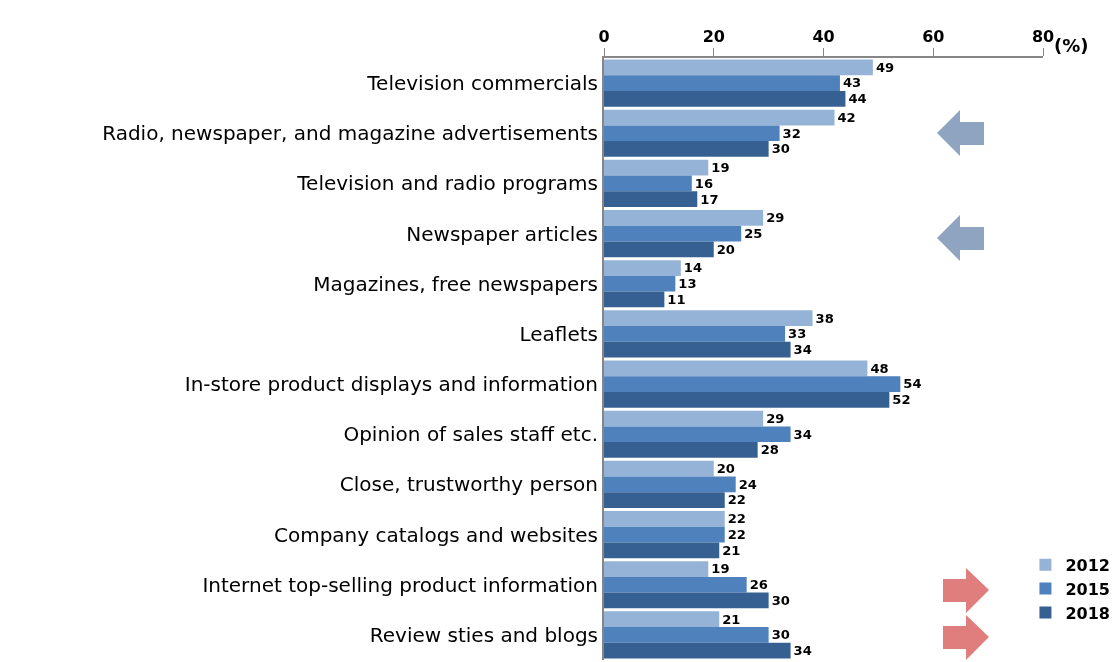 The image size is (1117, 662). I want to click on y-tick-label: Television commercials, so click(482, 83).